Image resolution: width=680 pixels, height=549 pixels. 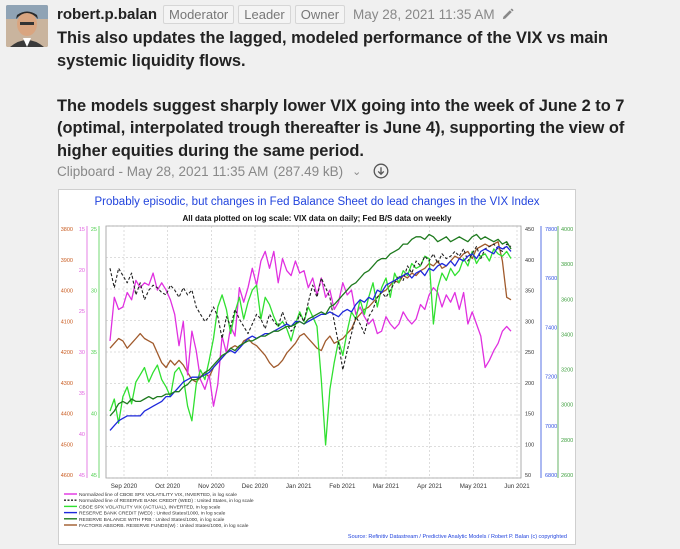 I want to click on axis-tick-left-vix-actual: 40, so click(x=94, y=415).